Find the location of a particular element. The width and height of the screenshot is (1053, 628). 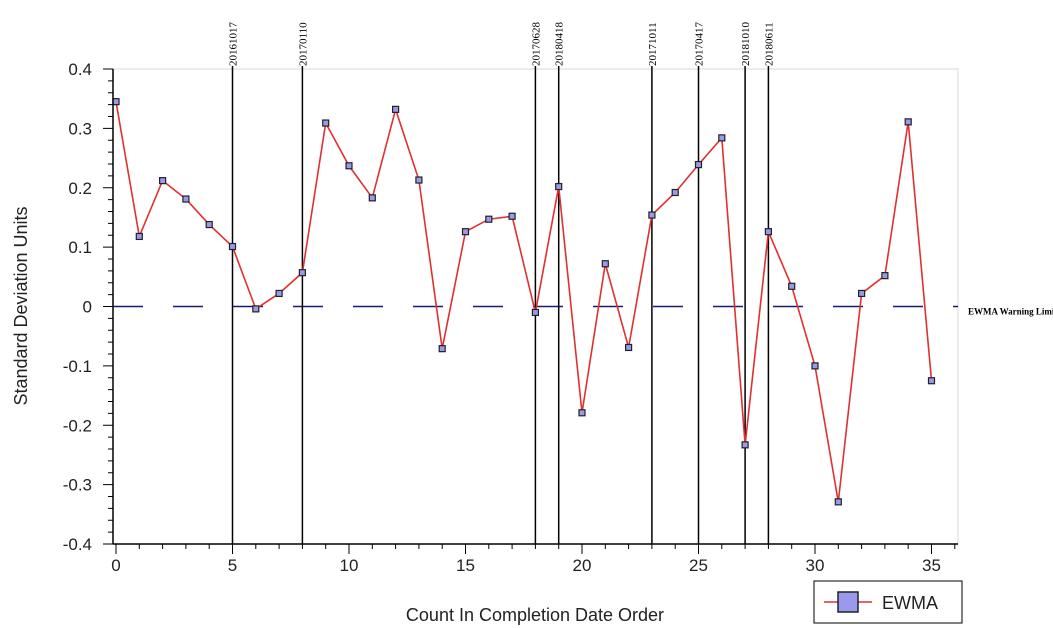

x-tick-label: 5 is located at coordinates (232, 565).